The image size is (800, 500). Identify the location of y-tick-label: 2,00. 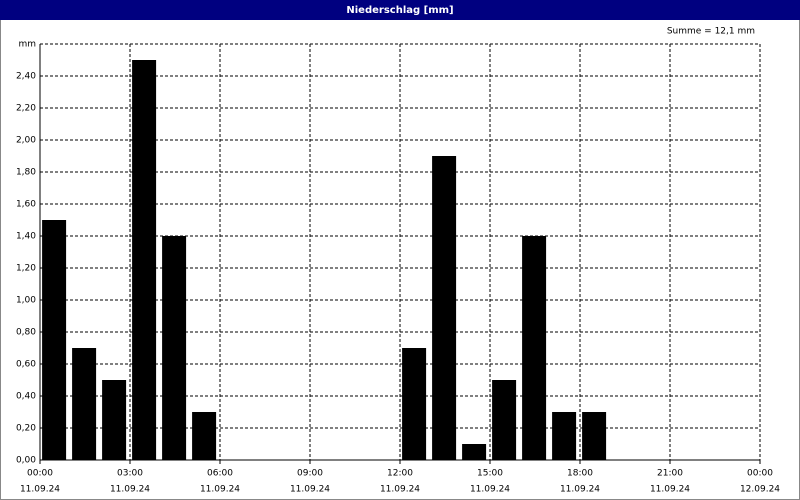
(26, 141).